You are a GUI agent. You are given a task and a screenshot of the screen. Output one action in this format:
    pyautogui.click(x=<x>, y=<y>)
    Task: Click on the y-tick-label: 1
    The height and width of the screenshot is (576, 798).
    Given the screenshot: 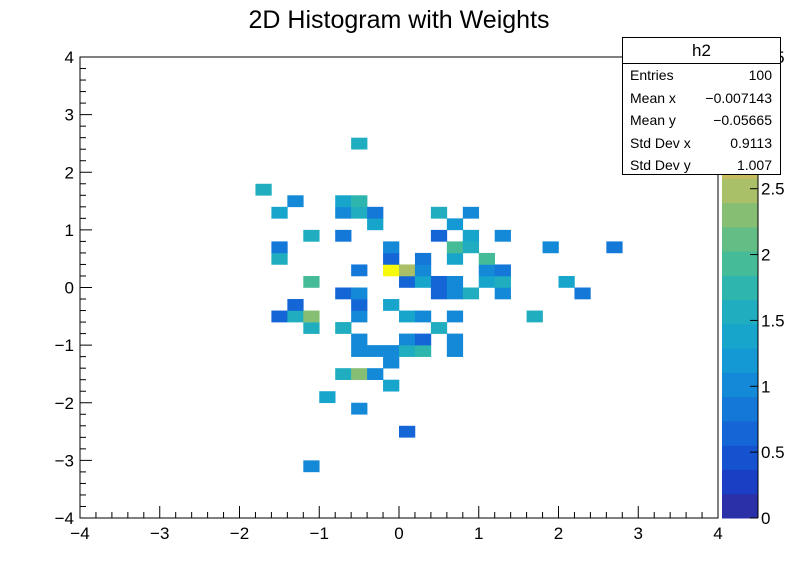 What is the action you would take?
    pyautogui.click(x=69, y=230)
    